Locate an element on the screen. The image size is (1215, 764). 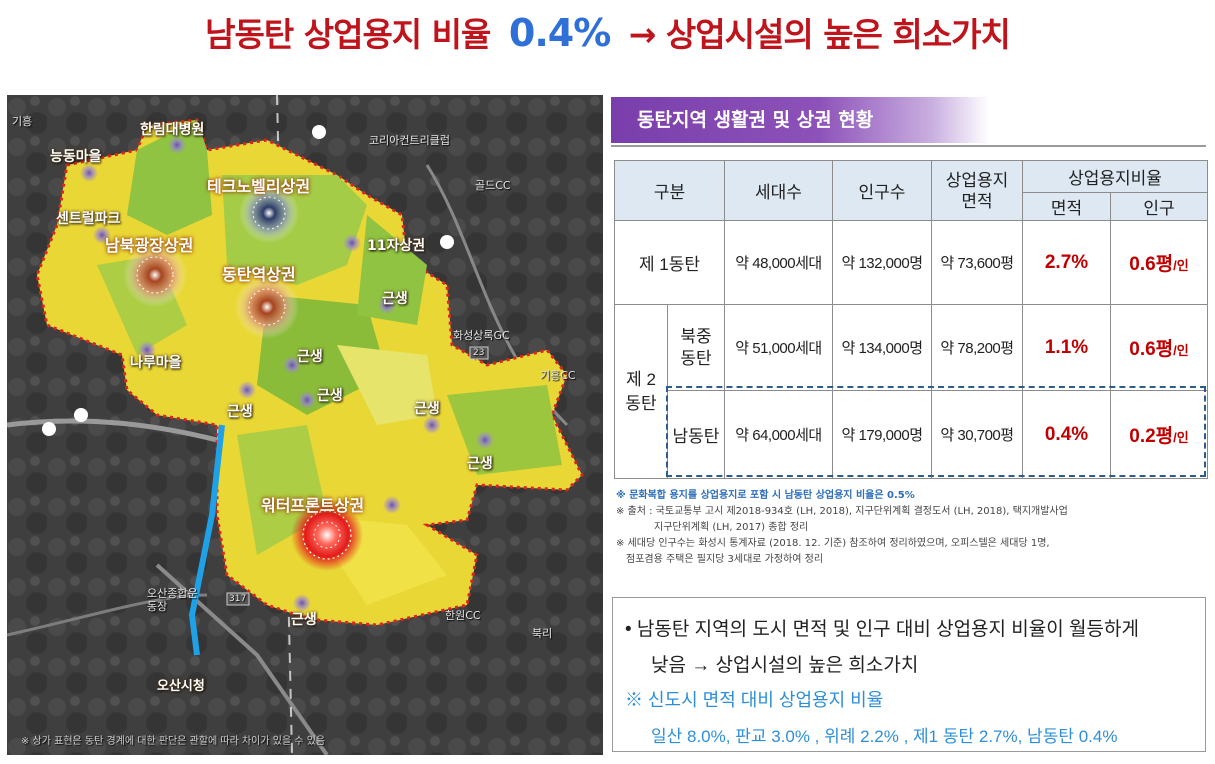
row-population: 약 179,000명 is located at coordinates (882, 434).